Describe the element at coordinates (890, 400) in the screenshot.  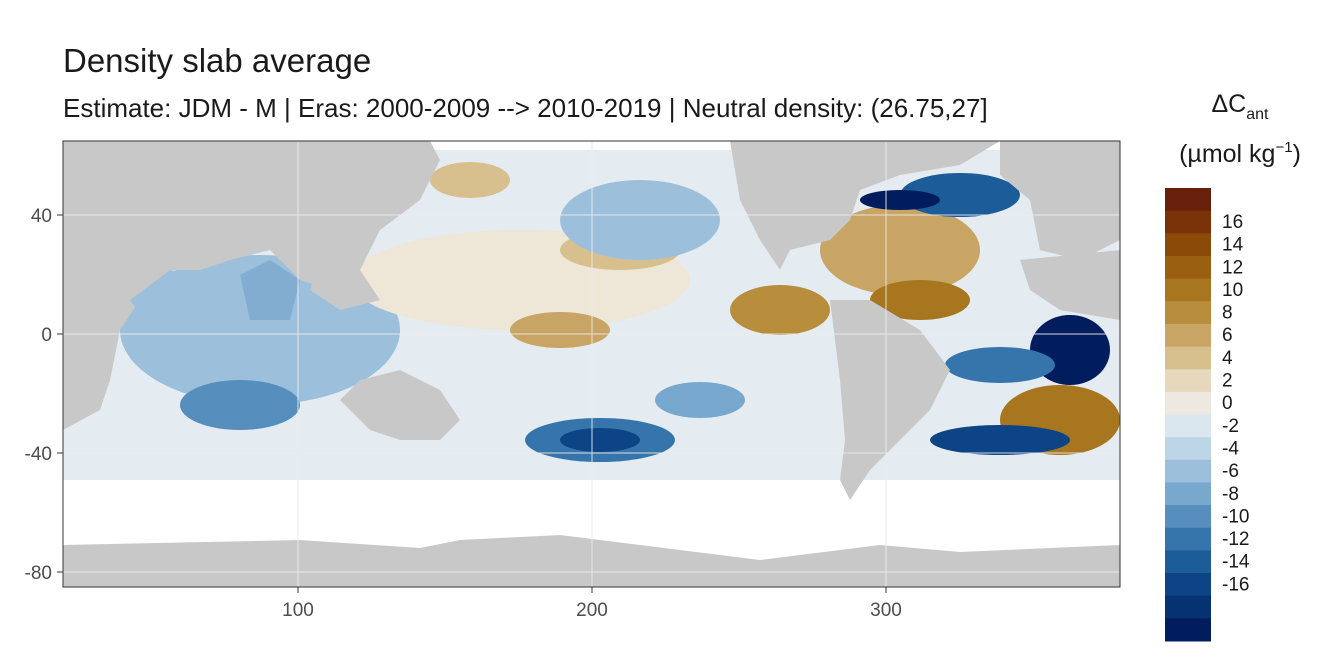
I see `land-south-america` at that location.